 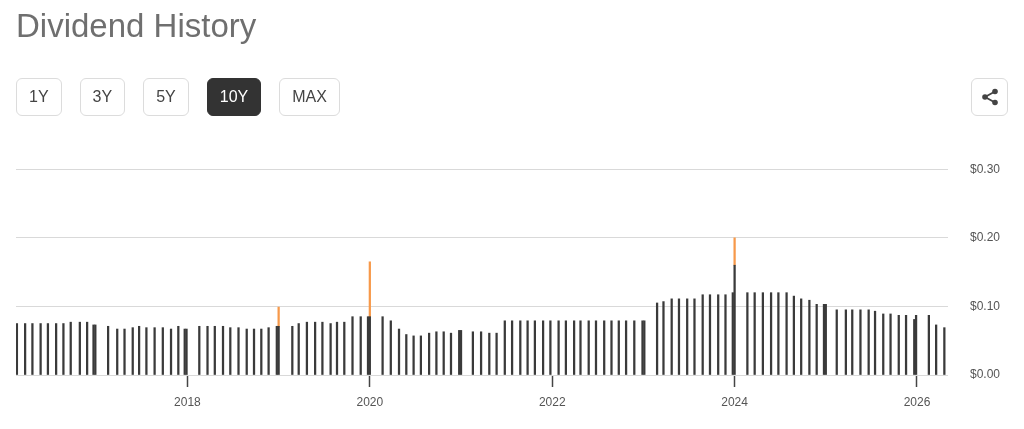 What do you see at coordinates (985, 305) in the screenshot?
I see `y-tick-label: $0.10` at bounding box center [985, 305].